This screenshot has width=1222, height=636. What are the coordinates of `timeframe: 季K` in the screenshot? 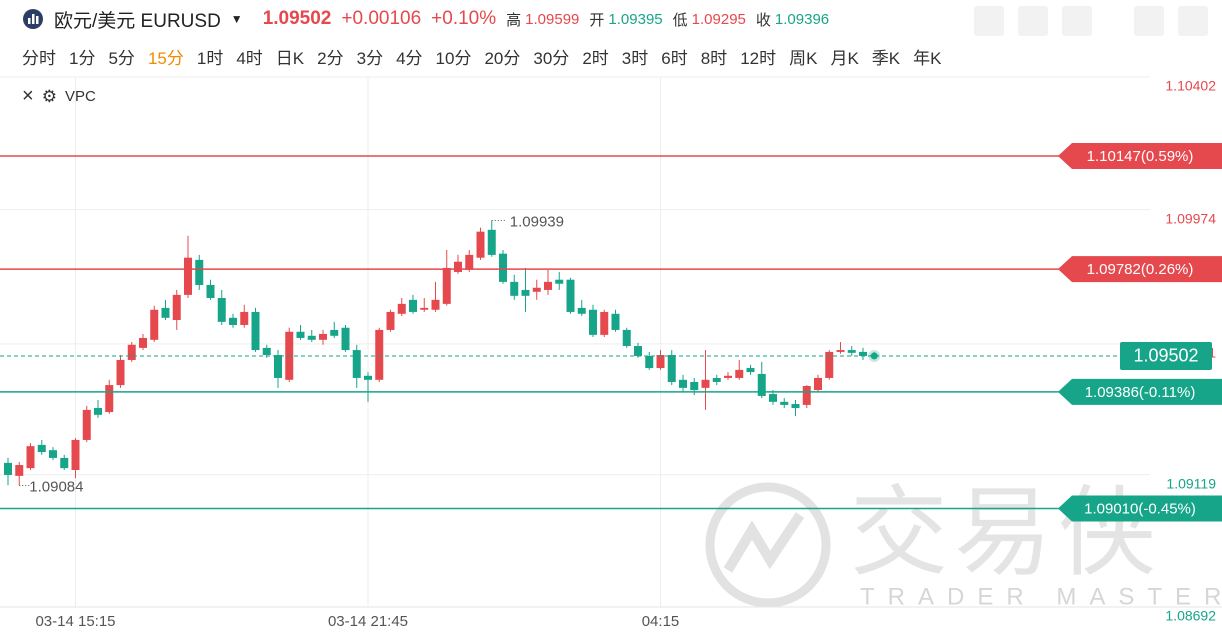 It's located at (886, 58).